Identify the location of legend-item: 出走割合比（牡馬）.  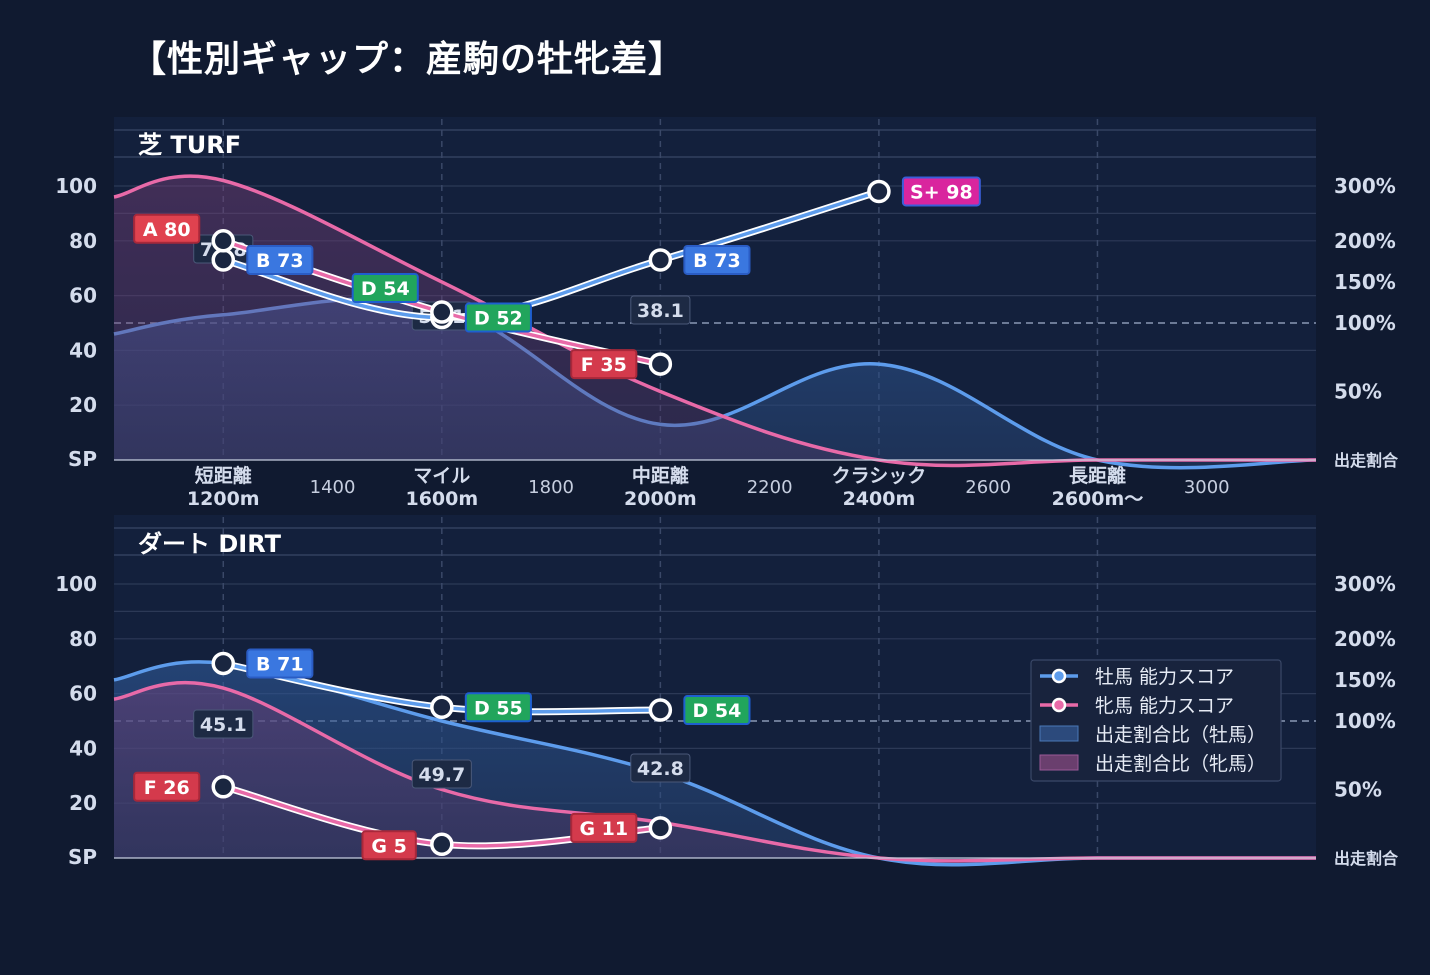
(1152, 735).